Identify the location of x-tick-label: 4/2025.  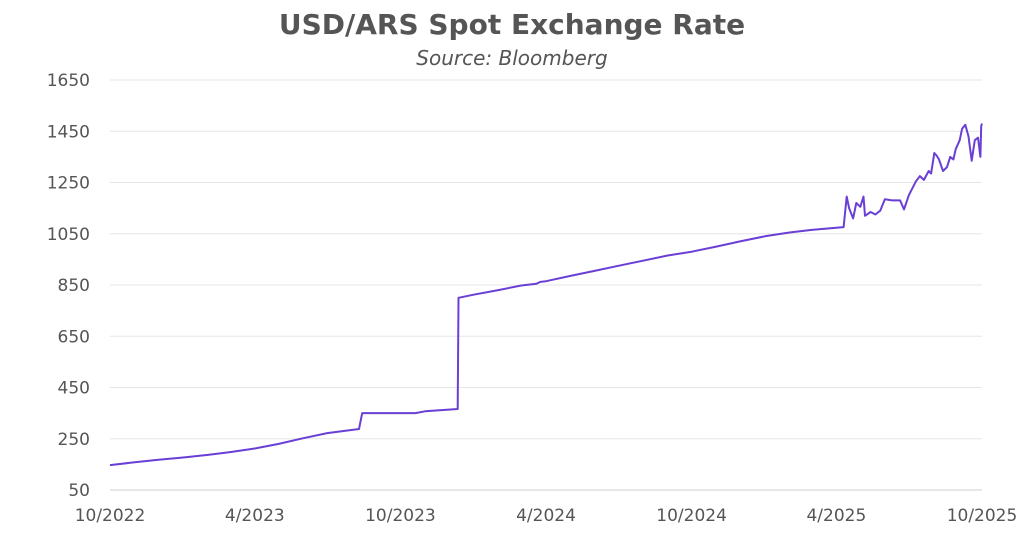
(836, 516).